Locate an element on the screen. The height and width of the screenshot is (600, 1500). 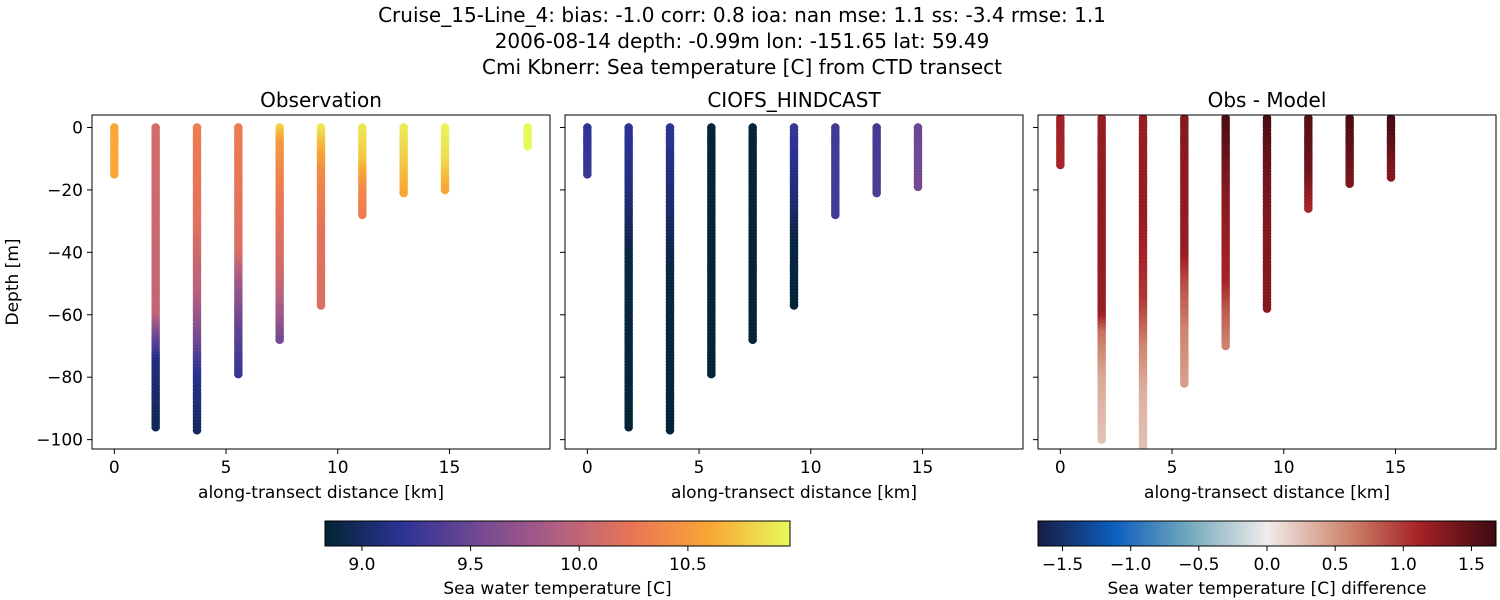
panel-title: CIOFS_HINDCAST is located at coordinates (794, 100).